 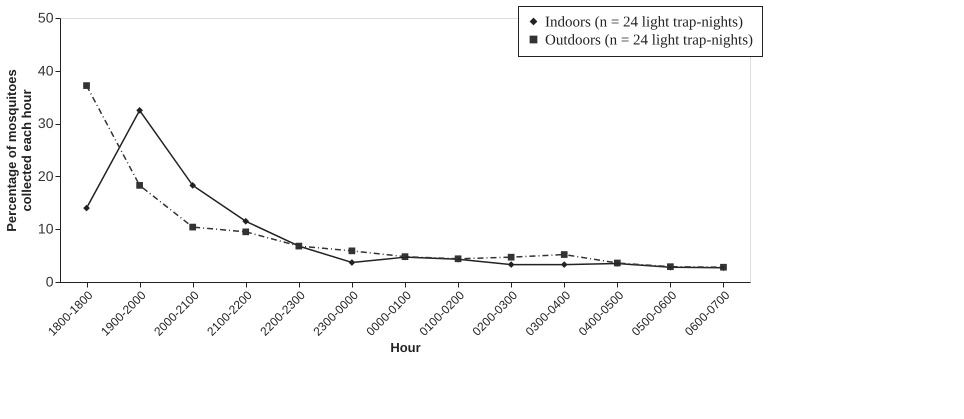 I want to click on y-tick-label: 40, so click(x=46, y=70).